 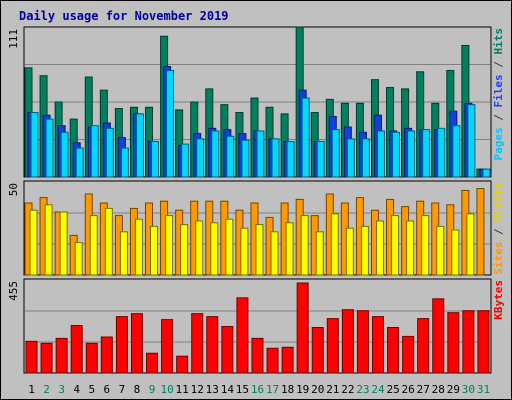 I want to click on ymax-label-kbytes: 455, so click(x=13, y=291).